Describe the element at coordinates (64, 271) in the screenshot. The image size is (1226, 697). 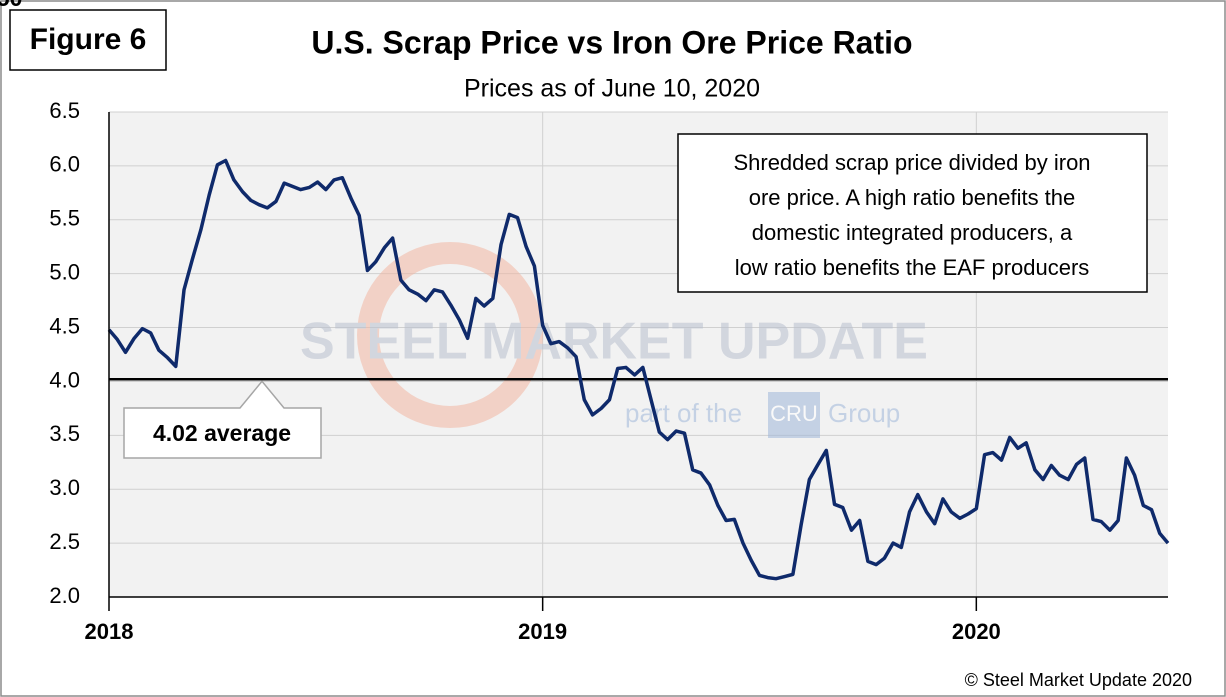
I see `y-tick-label: 5.0` at that location.